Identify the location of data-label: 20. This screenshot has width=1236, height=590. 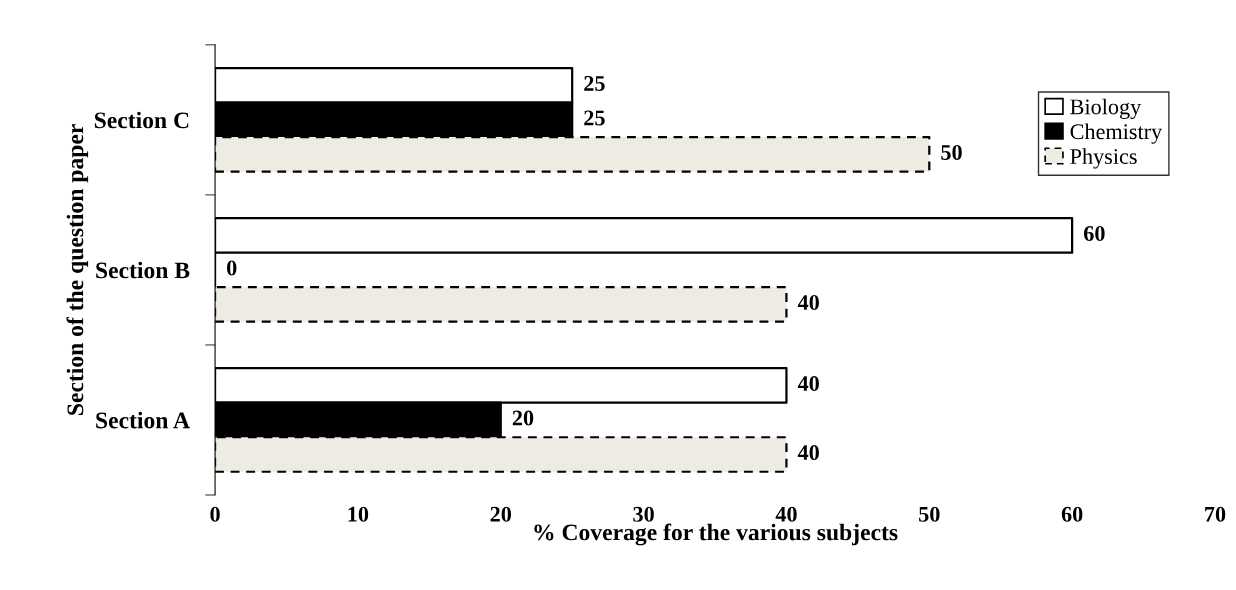
(523, 418).